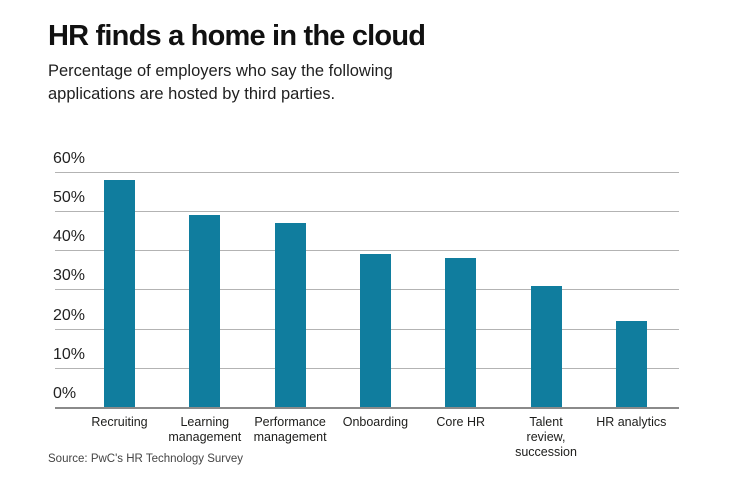 Image resolution: width=740 pixels, height=482 pixels. I want to click on bar-onboarding, so click(375, 330).